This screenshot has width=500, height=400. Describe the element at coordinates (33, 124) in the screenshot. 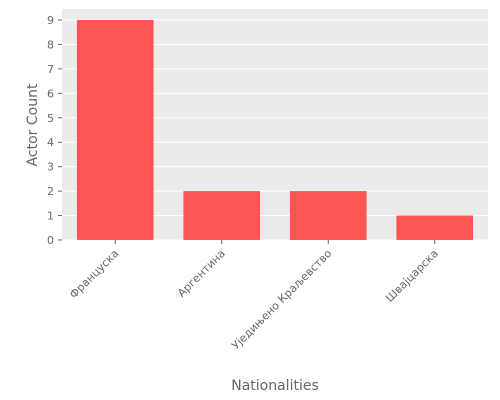

I see `y-axis-title: Actor Count` at that location.